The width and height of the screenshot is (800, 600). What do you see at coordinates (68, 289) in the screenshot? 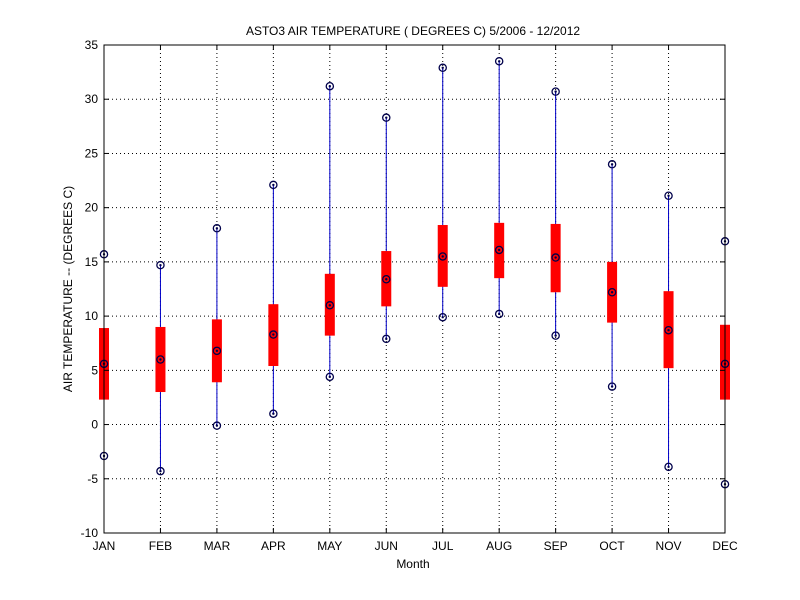
I see `y-axis-label: AIR TEMPERATURE -- (DEGREES C)` at bounding box center [68, 289].